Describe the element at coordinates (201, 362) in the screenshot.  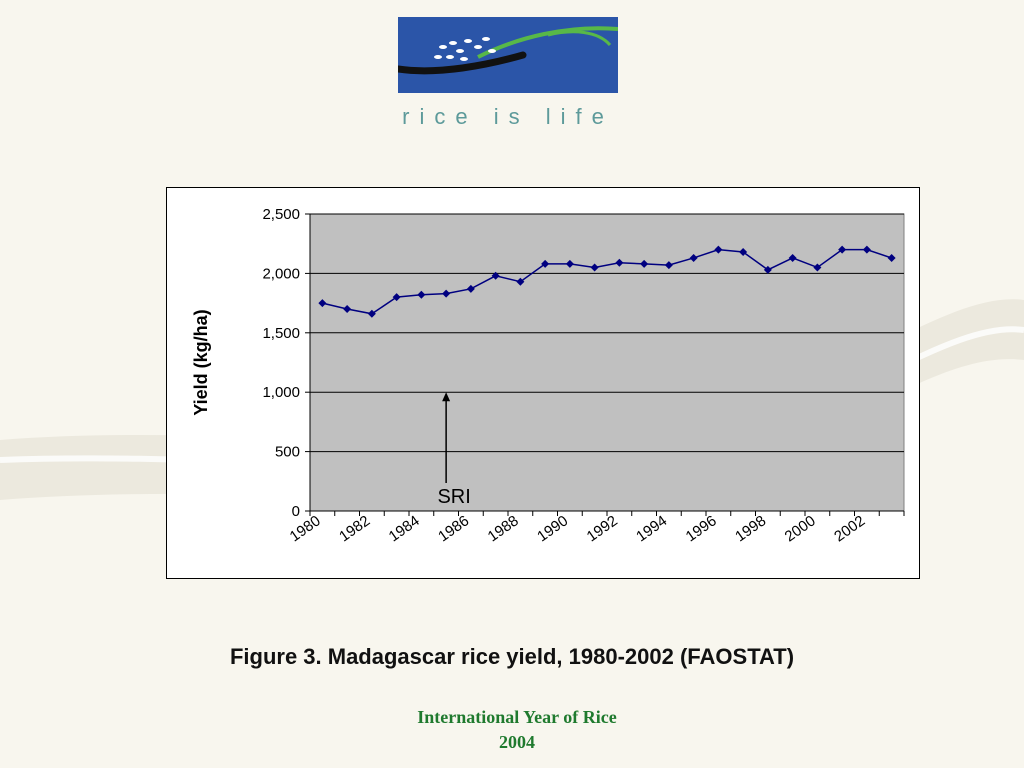
I see `y-axis-label: Yield (kg/ha)` at that location.